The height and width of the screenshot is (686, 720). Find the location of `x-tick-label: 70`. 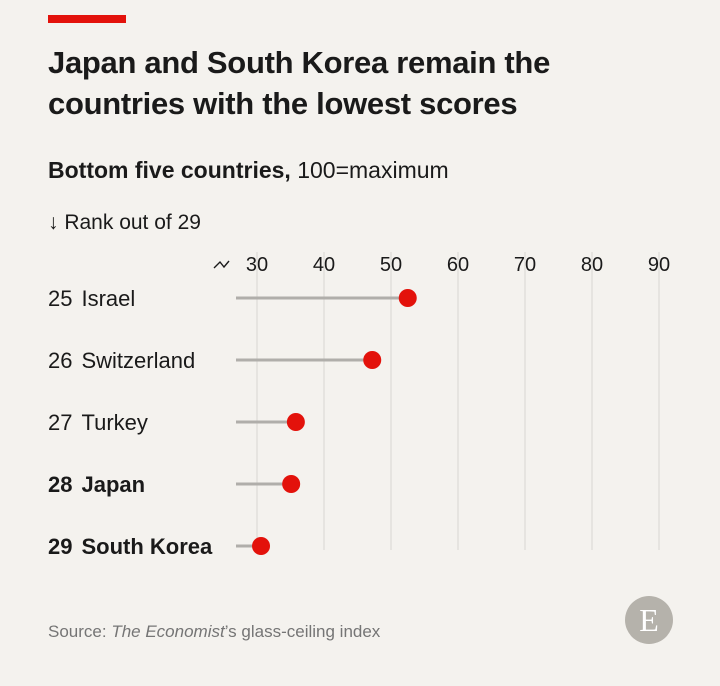

x-tick-label: 70 is located at coordinates (525, 265).